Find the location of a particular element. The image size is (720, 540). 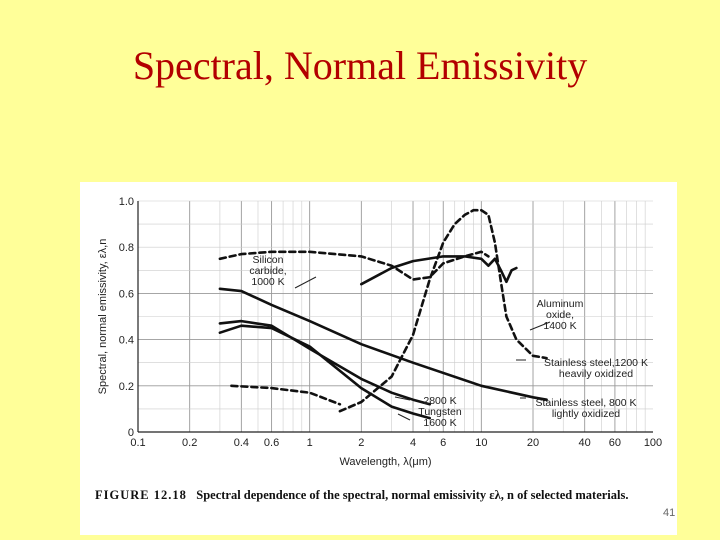

series-label: 2800 K Tungsten 1600 K is located at coordinates (440, 412).